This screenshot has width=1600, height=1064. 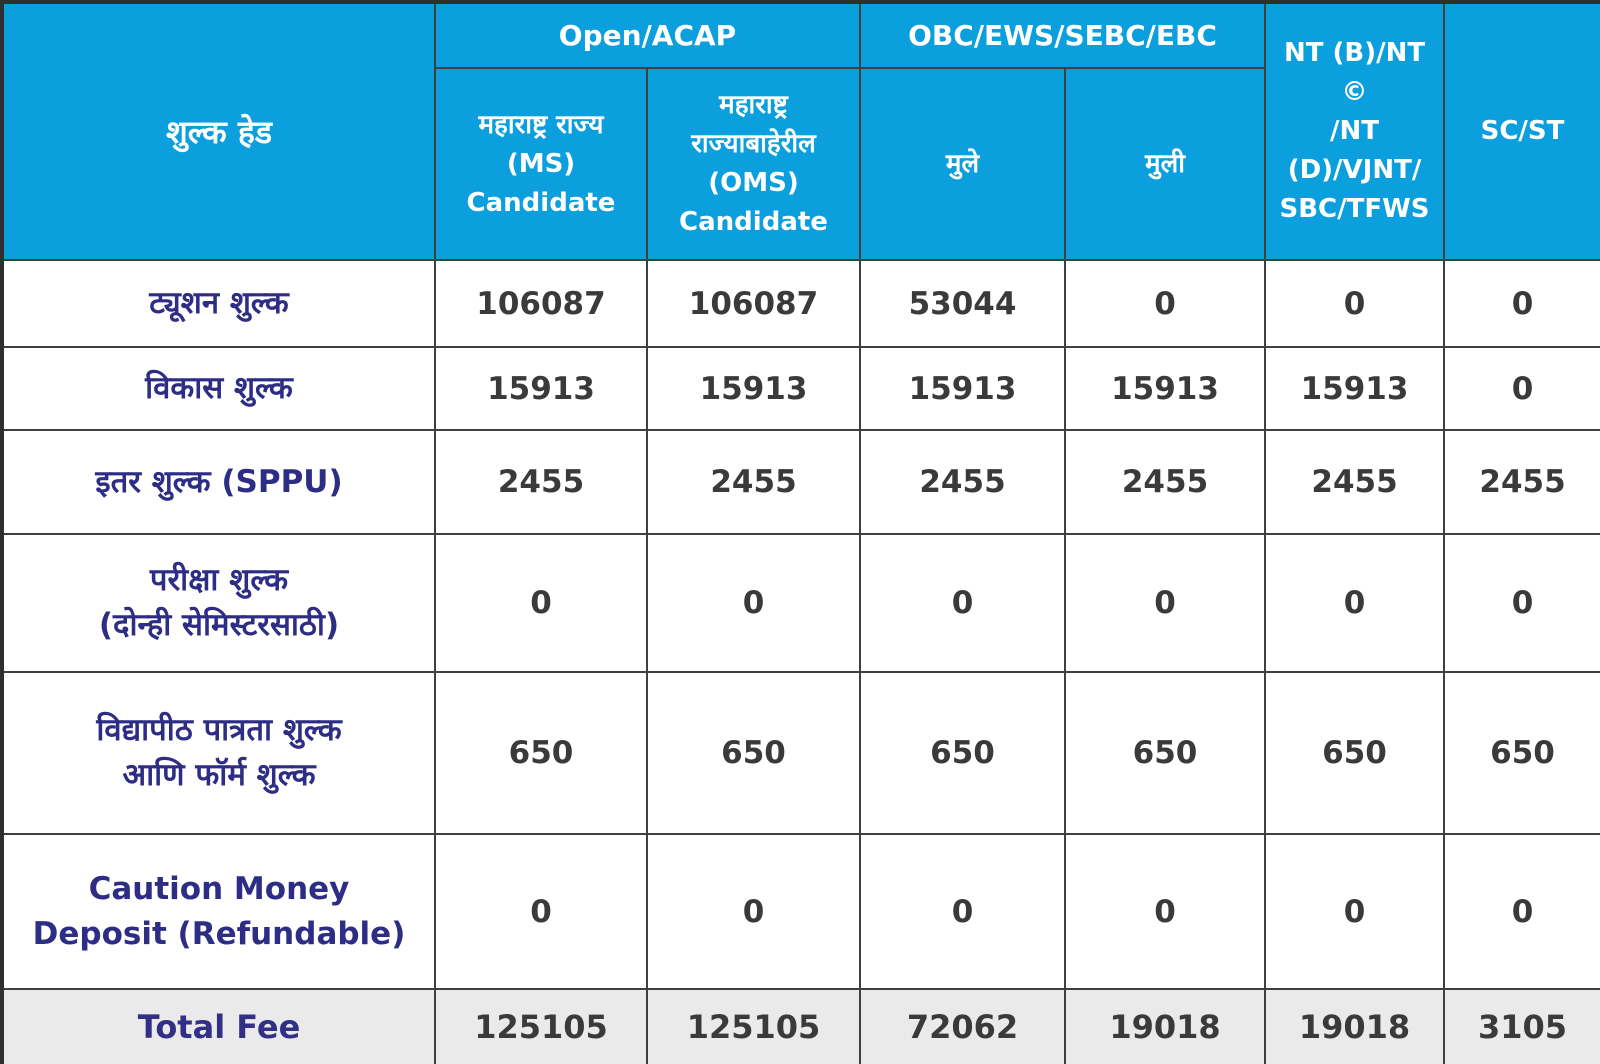 I want to click on row-label-other-fee-sppu: इतर शुल्क (SPPU), so click(x=218, y=482).